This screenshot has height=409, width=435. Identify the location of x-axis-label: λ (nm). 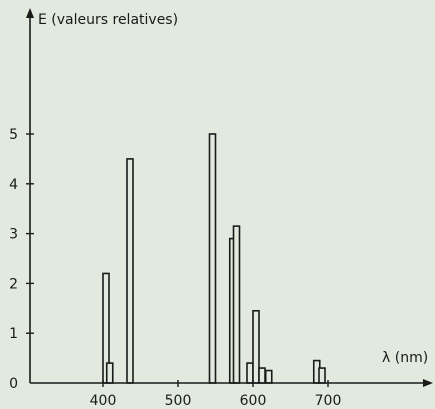
(405, 358).